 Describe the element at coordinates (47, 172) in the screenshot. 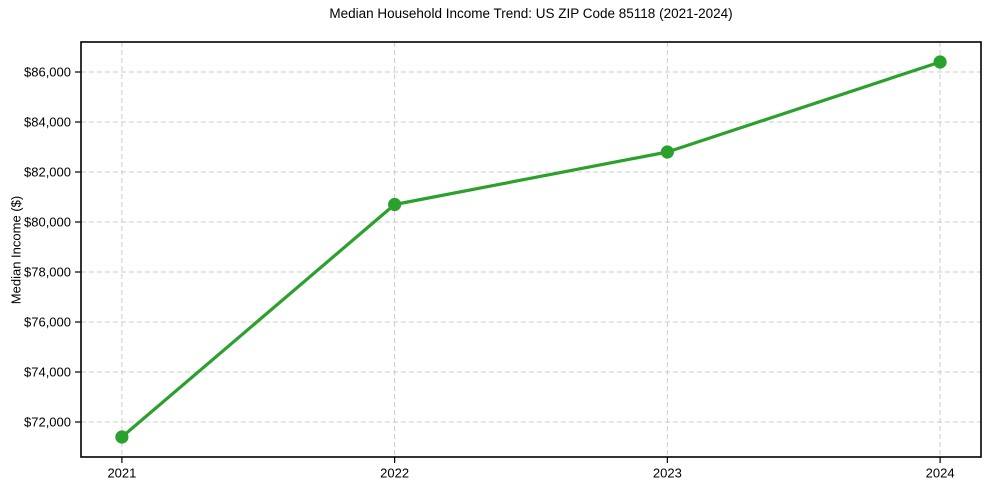

I see `y-tick-label: $82,000` at that location.